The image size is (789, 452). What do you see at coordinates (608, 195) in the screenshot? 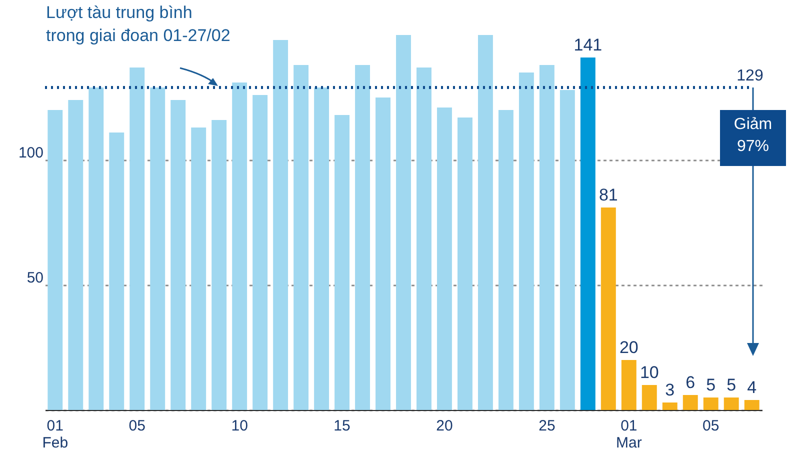
I see `data-label: 81` at bounding box center [608, 195].